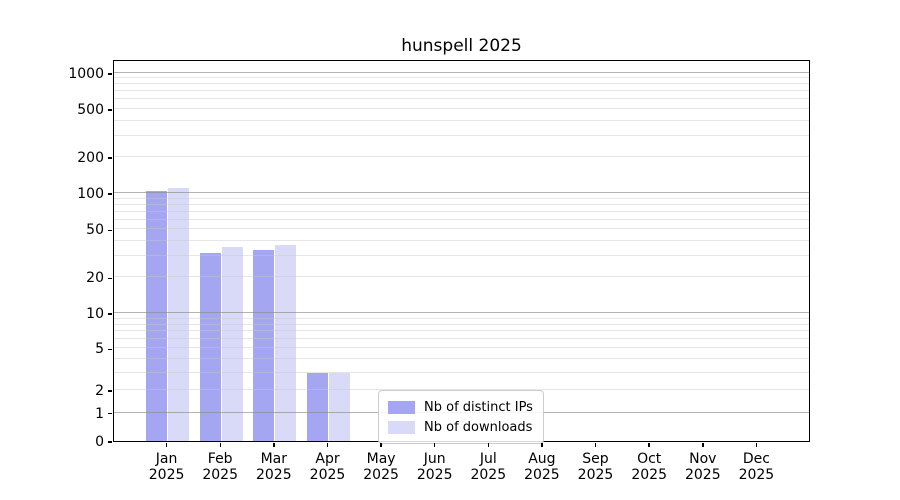  I want to click on x-tick-label-feb: Feb 2025, so click(220, 467).